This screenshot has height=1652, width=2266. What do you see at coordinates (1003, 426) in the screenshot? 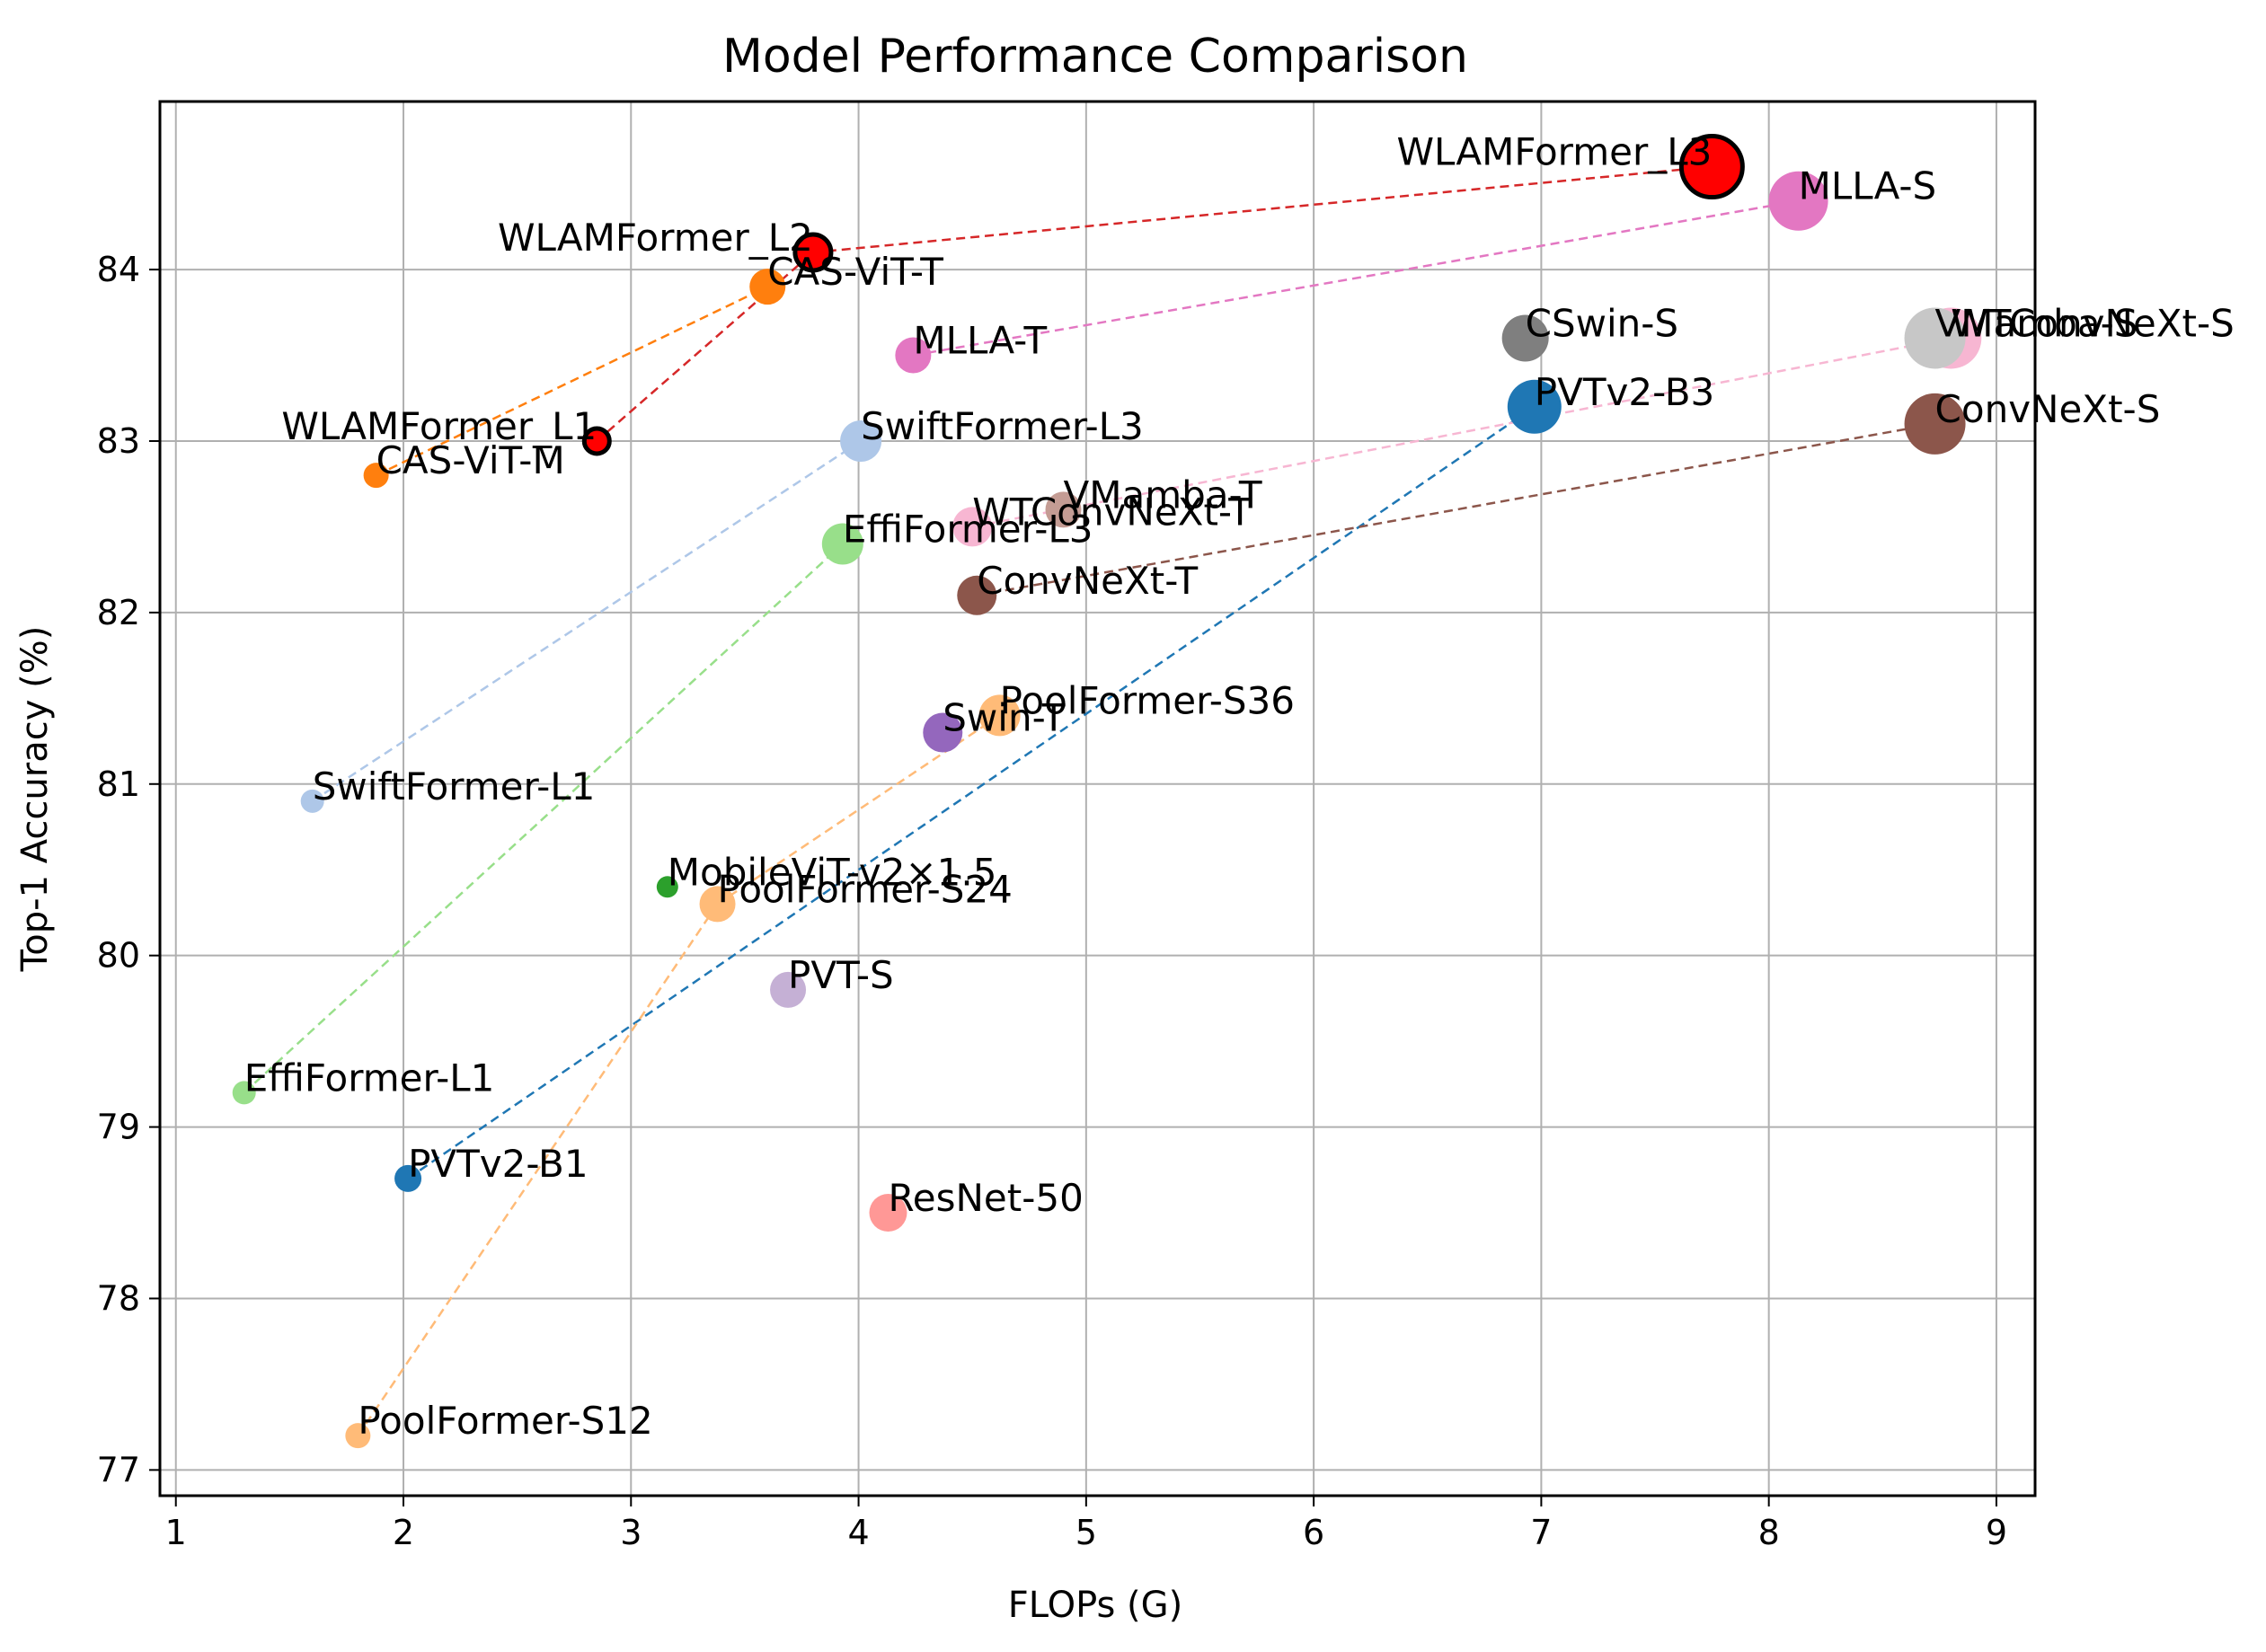
I see `label-swiftformer-l3: SwiftFormer-L3` at bounding box center [1003, 426].